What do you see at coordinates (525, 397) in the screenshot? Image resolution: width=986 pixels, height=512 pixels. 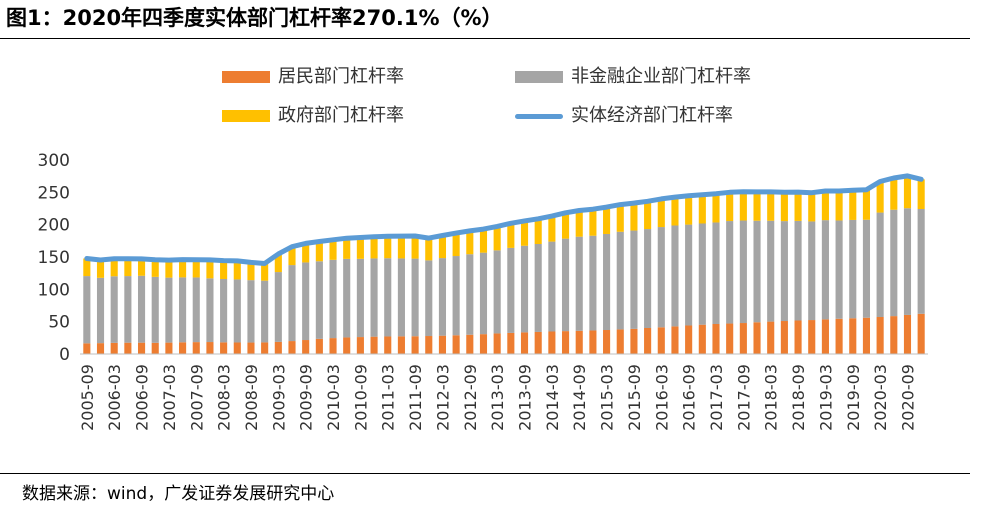 I see `x-tick-label: 2013-09` at bounding box center [525, 397].